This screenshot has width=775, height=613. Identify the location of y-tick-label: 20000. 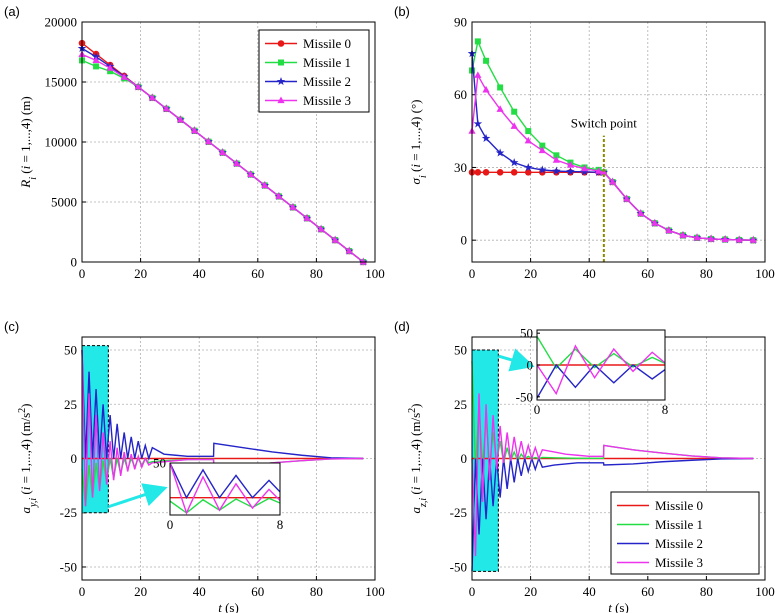
(61, 22).